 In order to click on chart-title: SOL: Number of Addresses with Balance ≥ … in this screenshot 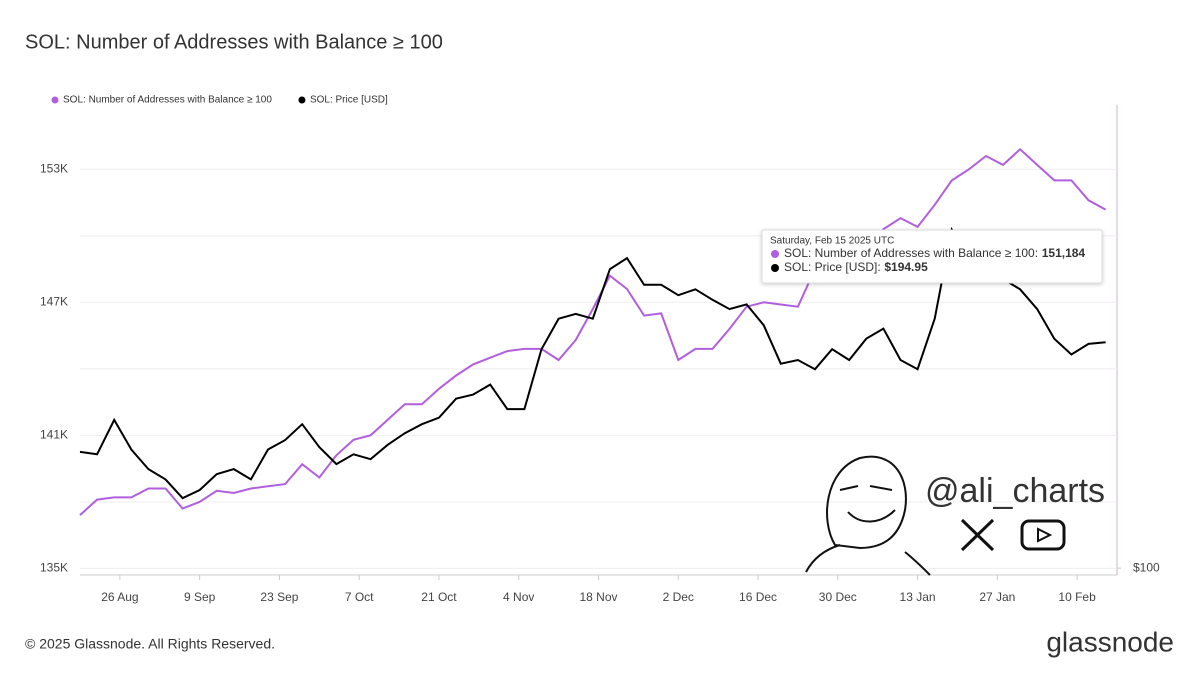, I will do `click(234, 42)`.